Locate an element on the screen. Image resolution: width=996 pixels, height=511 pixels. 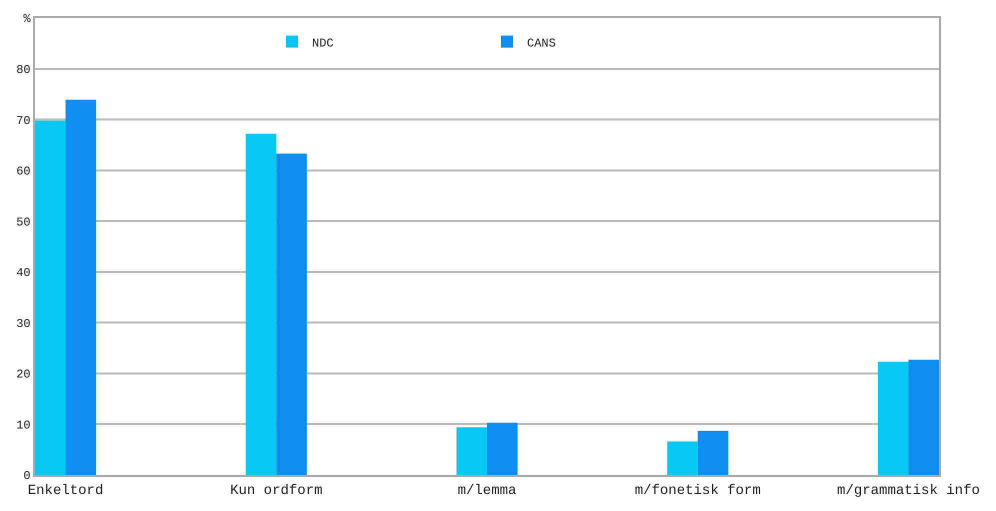
y-tick-label: 0 is located at coordinates (27, 476).